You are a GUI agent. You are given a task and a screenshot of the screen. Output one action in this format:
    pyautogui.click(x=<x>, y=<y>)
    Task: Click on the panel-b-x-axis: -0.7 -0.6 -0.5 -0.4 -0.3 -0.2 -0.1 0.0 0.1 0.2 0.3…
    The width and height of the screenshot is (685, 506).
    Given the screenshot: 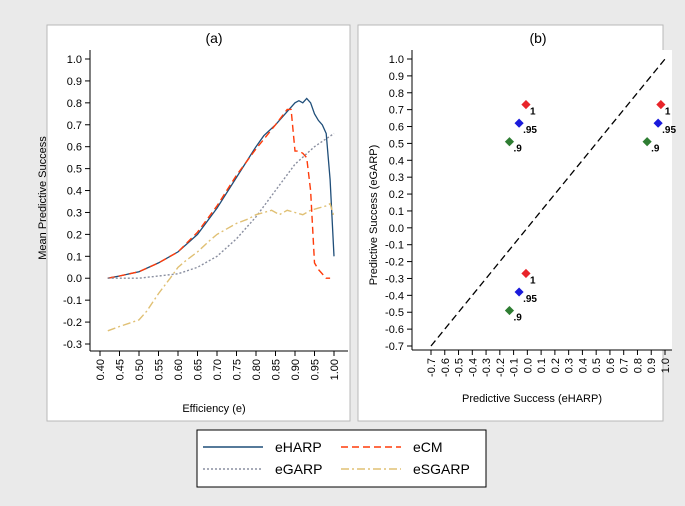 What is the action you would take?
    pyautogui.click(x=542, y=363)
    